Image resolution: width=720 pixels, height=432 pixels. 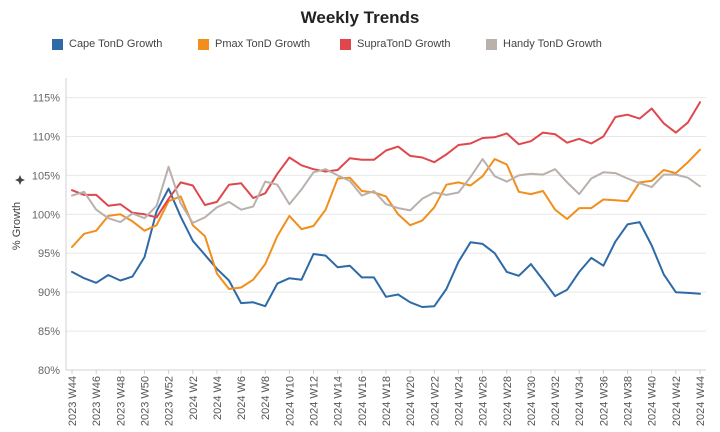 I want to click on legend-label: Pmax TonD Growth, so click(x=263, y=44).